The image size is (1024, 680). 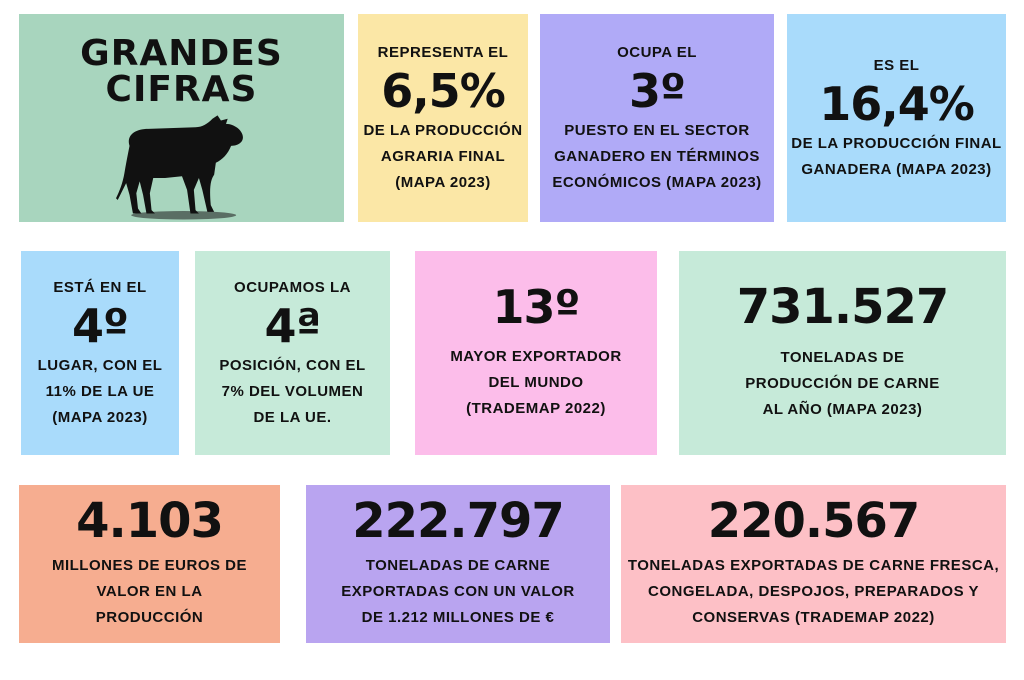 I want to click on stat-line: 7% DEL VOLUMEN, so click(x=292, y=391).